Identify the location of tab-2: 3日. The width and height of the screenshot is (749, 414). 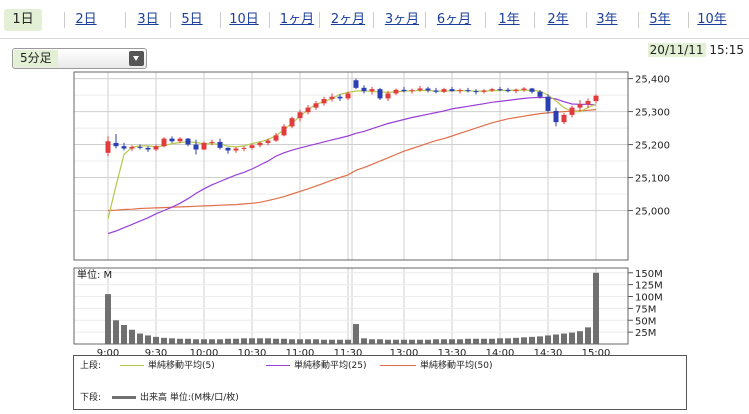
(148, 19).